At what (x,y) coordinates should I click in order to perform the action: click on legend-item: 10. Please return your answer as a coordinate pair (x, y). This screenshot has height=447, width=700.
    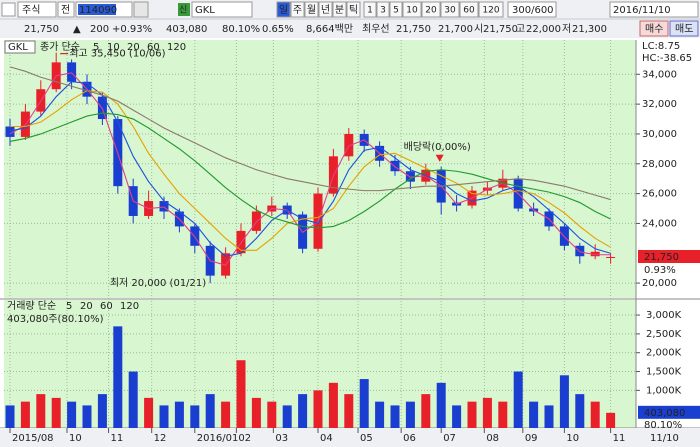
    Looking at the image, I should click on (113, 47).